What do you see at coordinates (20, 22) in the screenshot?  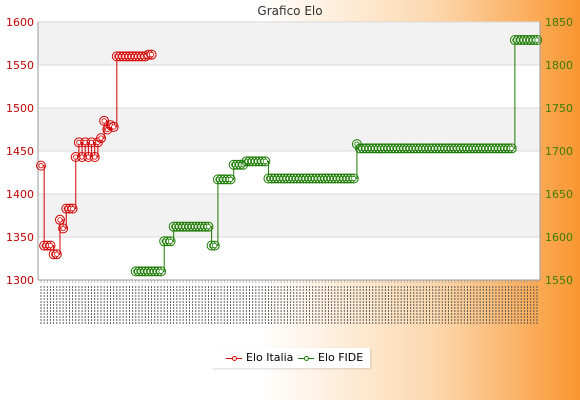 I see `y-tick-label-left: 1600` at bounding box center [20, 22].